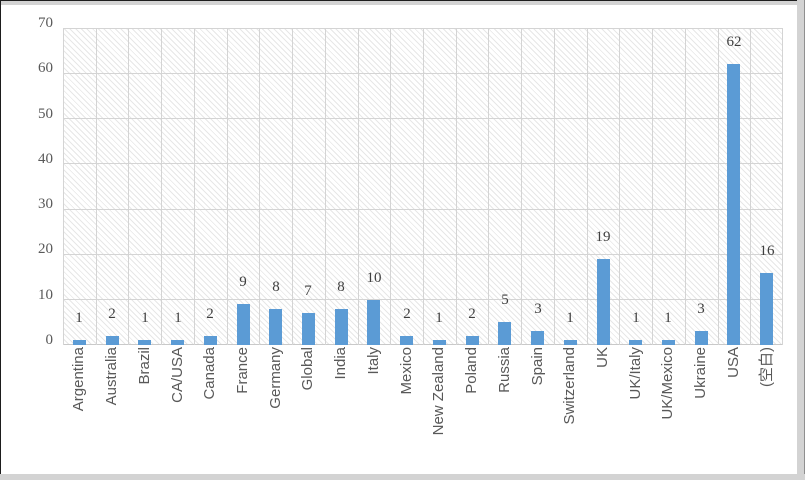 The image size is (805, 480). Describe the element at coordinates (45, 23) in the screenshot. I see `y-axis-tick-label: 70` at that location.